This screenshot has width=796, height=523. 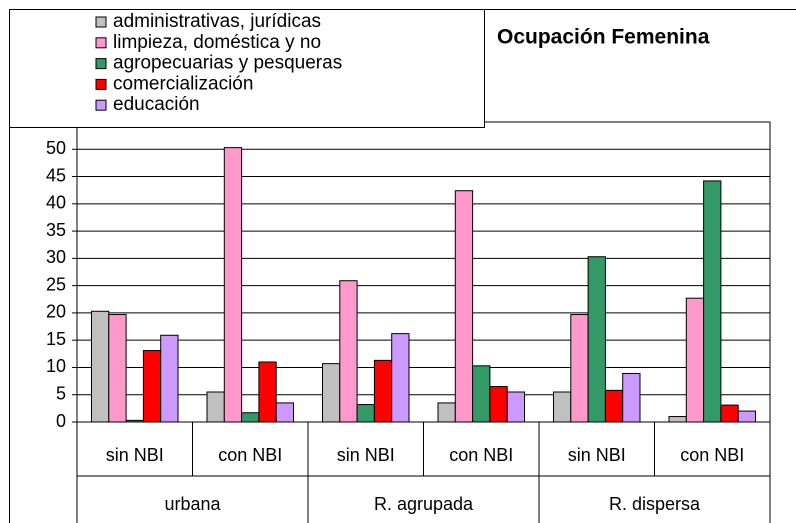 I want to click on legend-label: agropecuarias y pesqueras, so click(x=227, y=63).